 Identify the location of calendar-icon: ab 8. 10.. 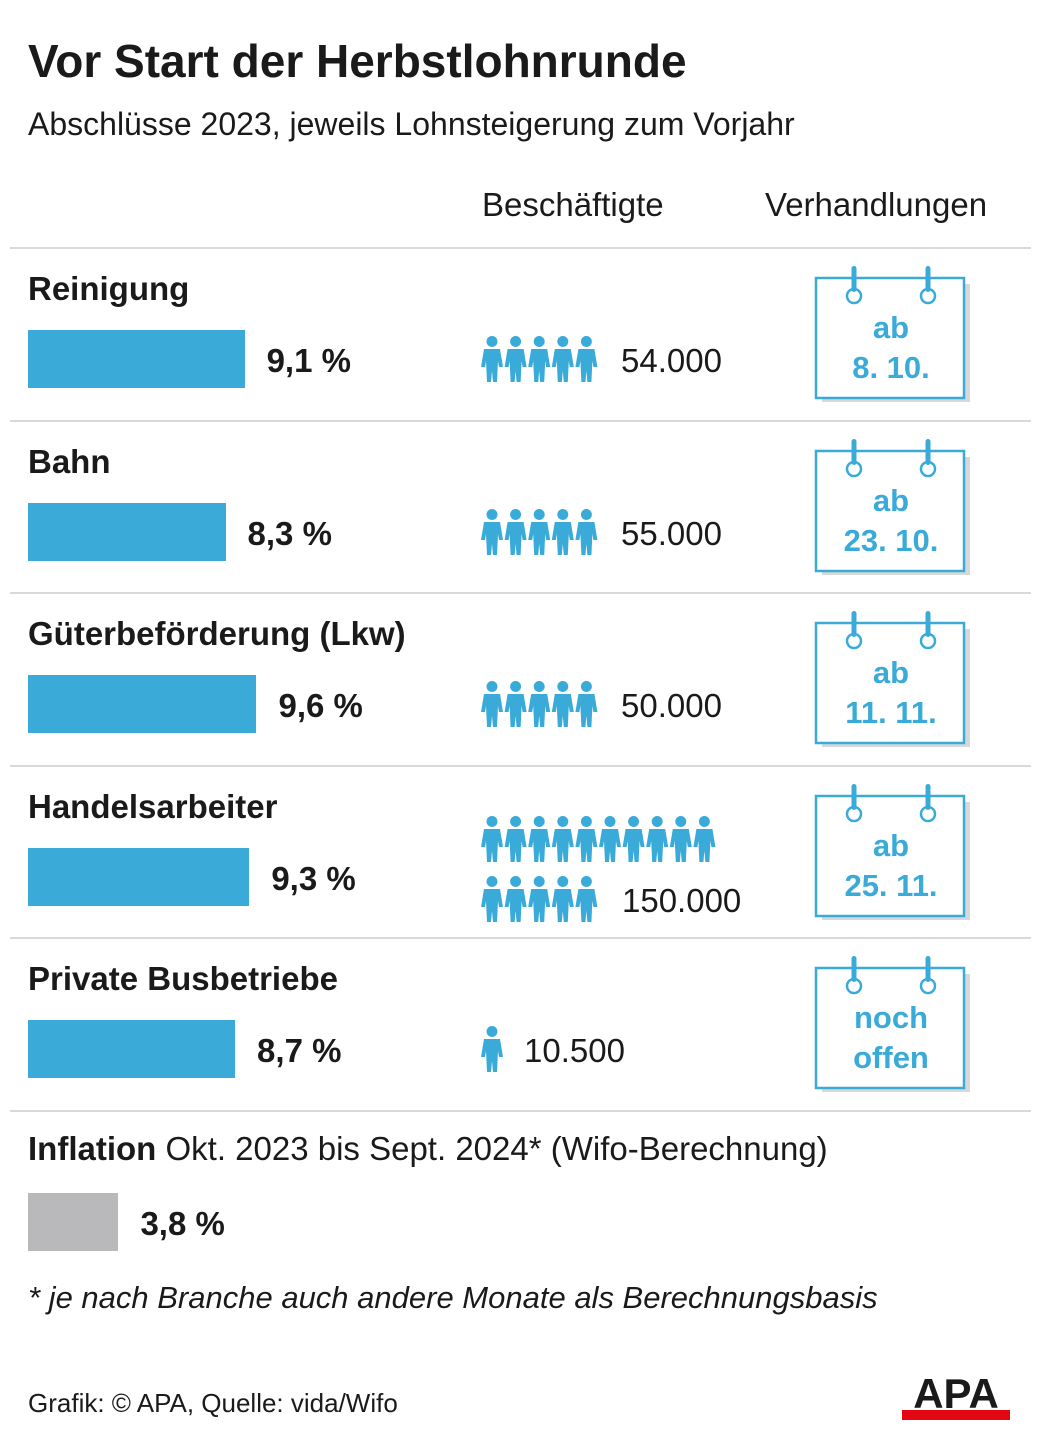
(893, 335).